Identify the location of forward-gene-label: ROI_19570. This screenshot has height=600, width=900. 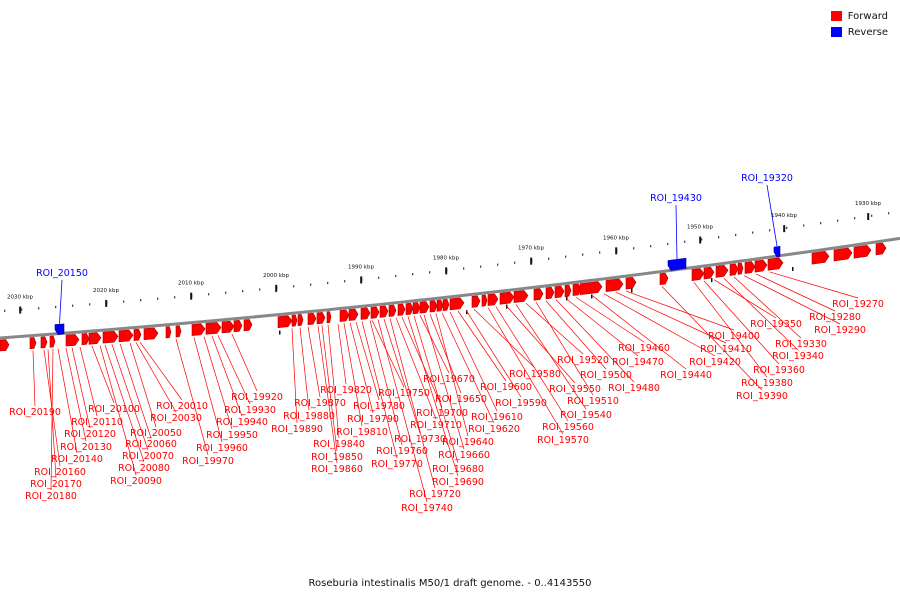
(563, 440).